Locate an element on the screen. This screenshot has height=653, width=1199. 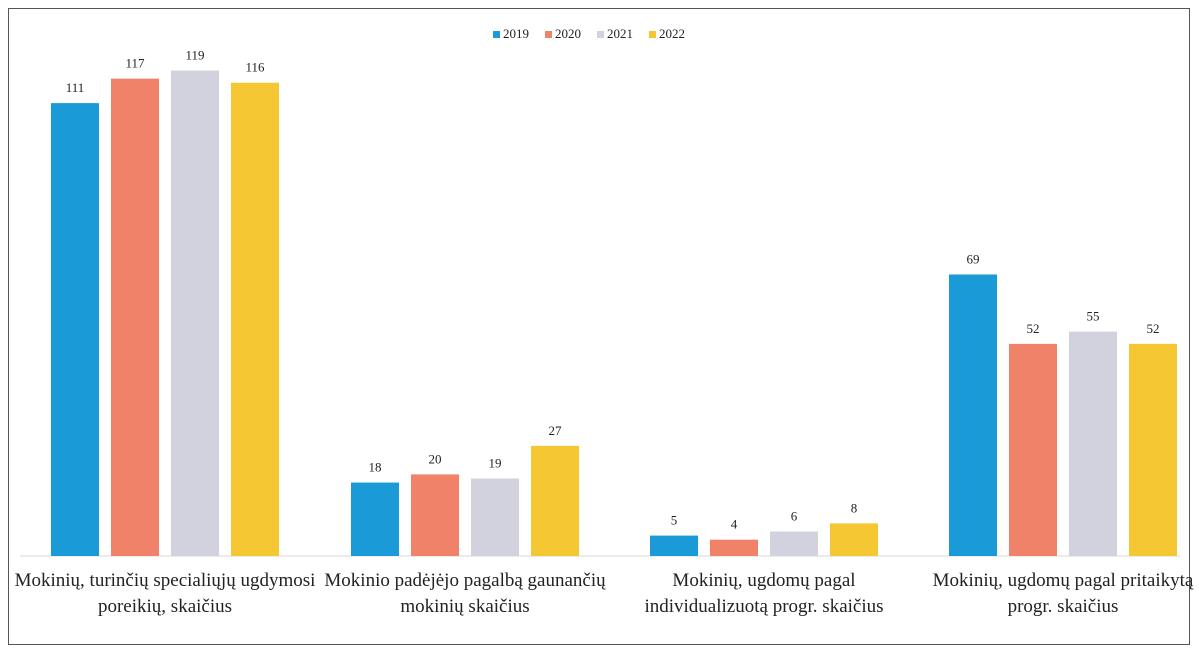
data-label: 5 is located at coordinates (674, 520).